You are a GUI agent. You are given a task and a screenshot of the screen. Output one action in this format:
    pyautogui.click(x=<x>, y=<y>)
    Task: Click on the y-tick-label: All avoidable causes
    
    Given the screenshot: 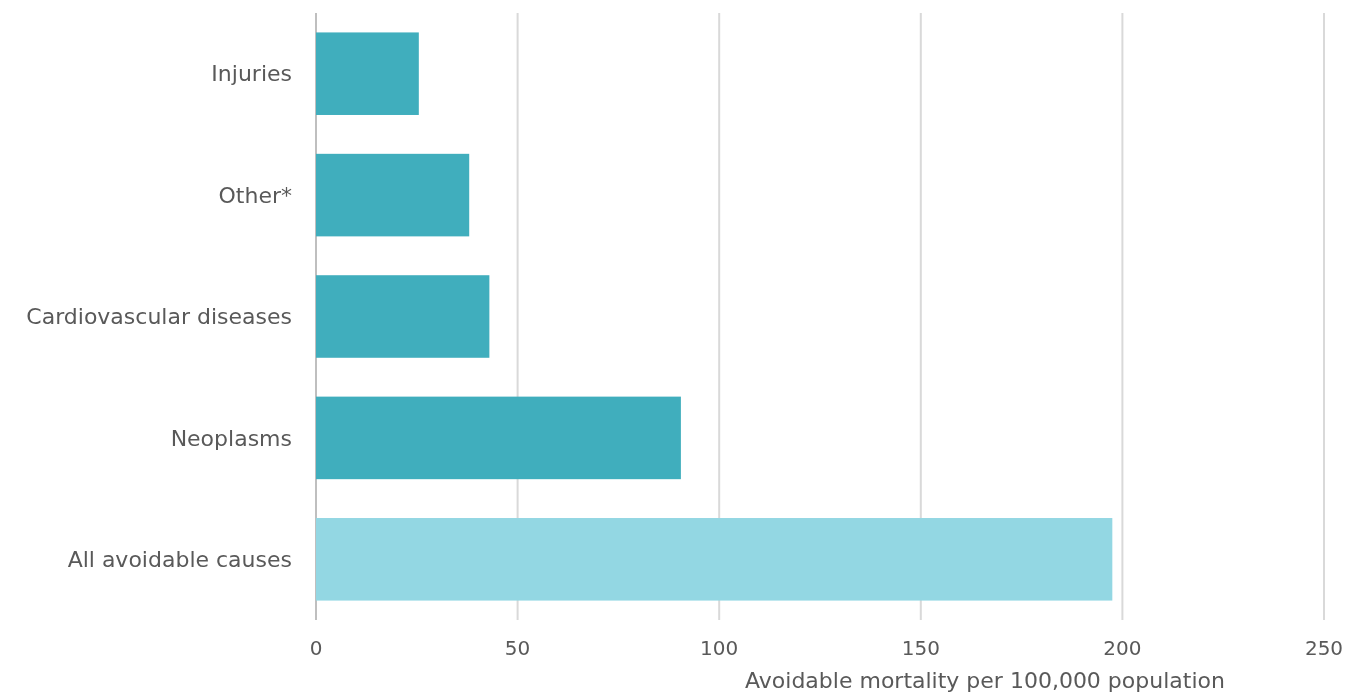 What is the action you would take?
    pyautogui.click(x=179, y=559)
    